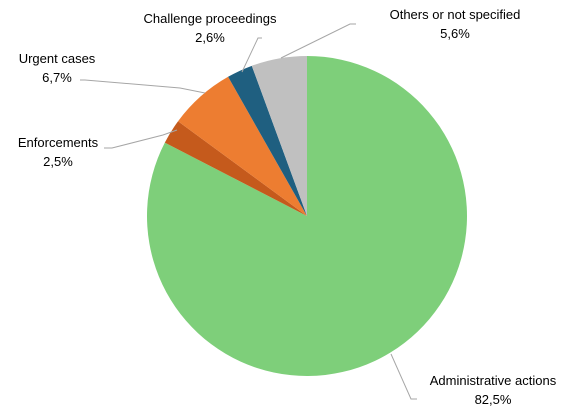  I want to click on data-label-name-urgent-cases: Urgent cases, so click(57, 58).